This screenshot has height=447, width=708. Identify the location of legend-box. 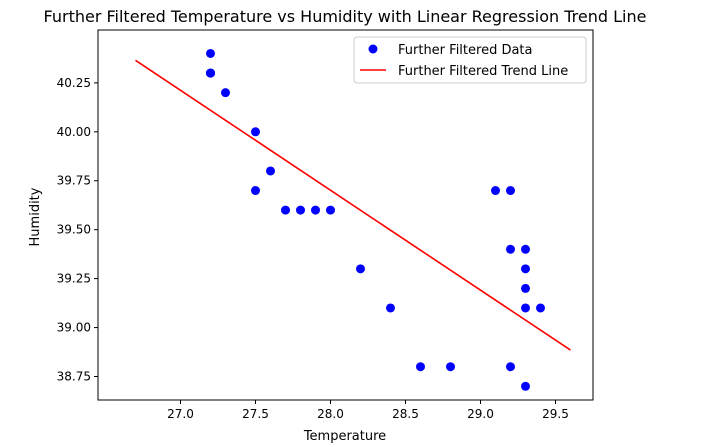
(470, 60).